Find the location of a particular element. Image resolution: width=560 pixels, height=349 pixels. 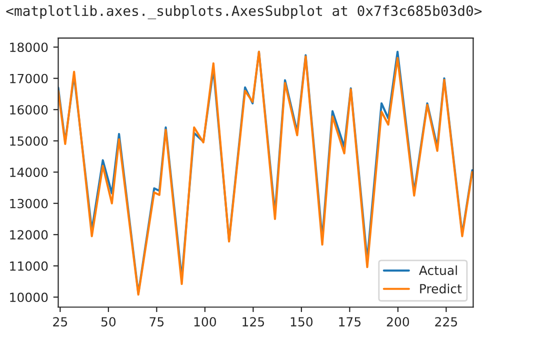

y-tick-label: 11000 is located at coordinates (29, 266).